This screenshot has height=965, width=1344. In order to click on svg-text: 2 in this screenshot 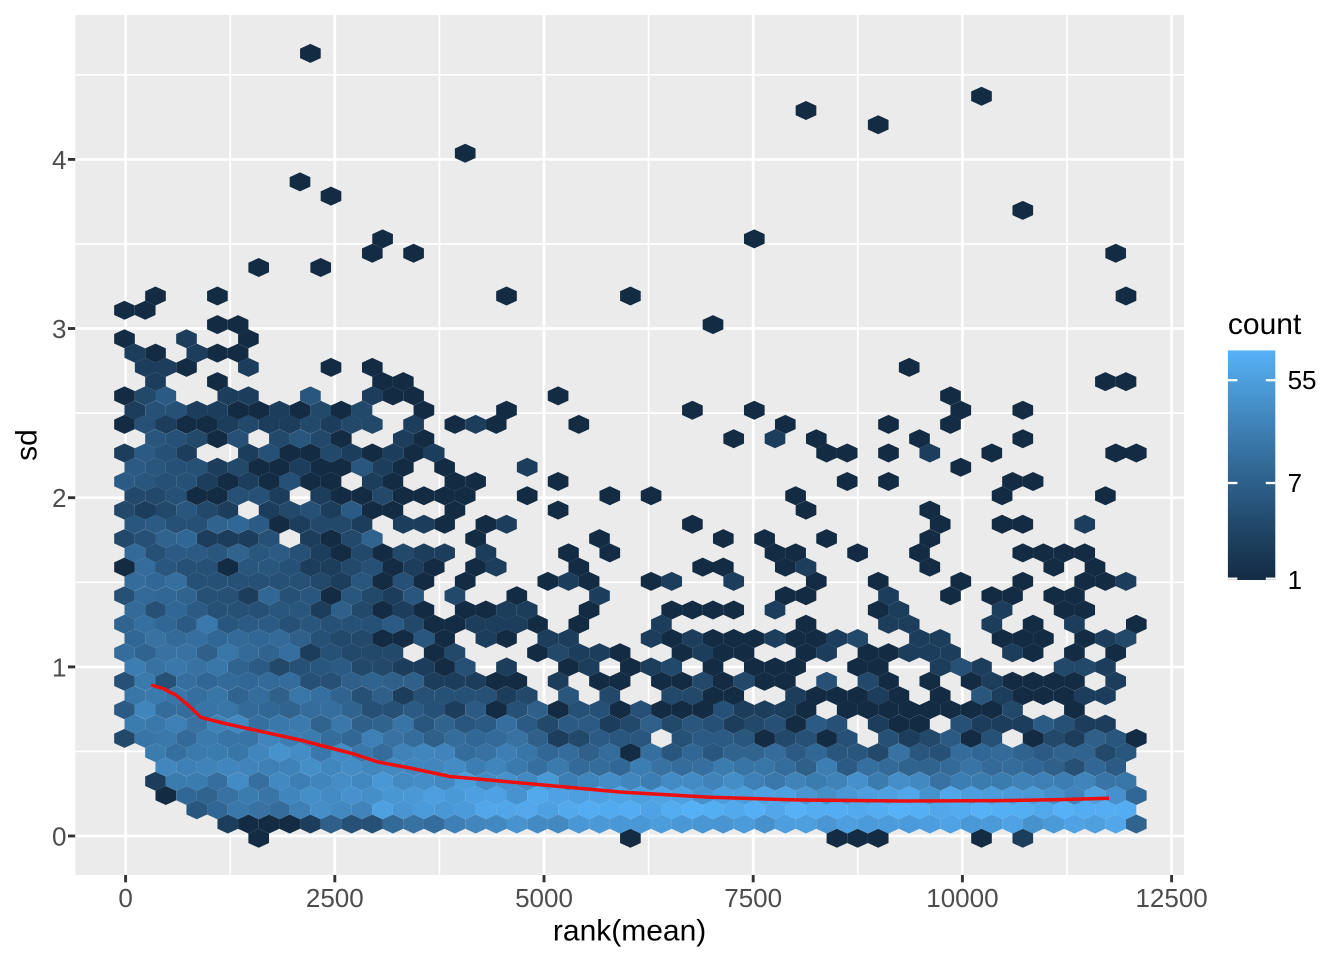, I will do `click(59, 498)`.